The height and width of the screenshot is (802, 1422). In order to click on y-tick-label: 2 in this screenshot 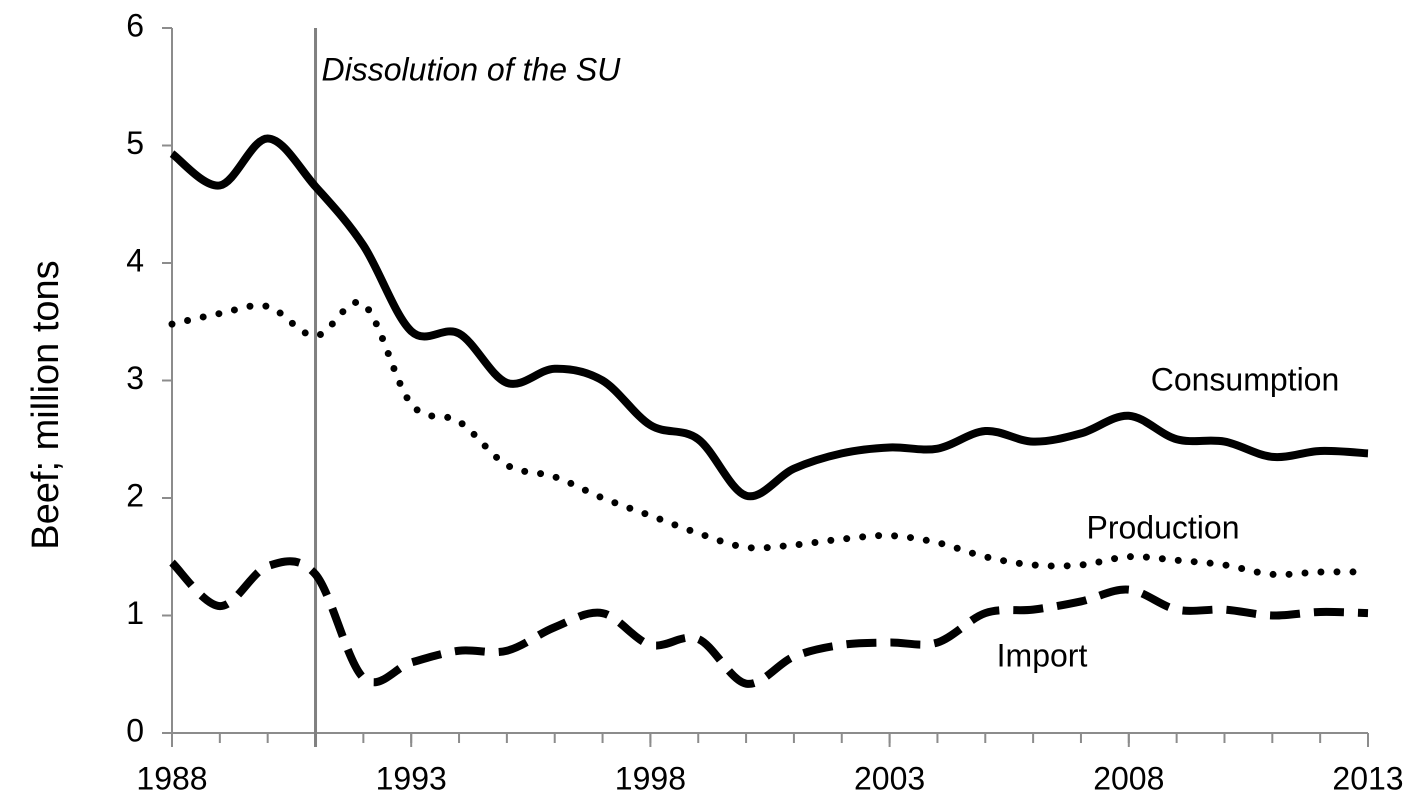, I will do `click(135, 495)`.